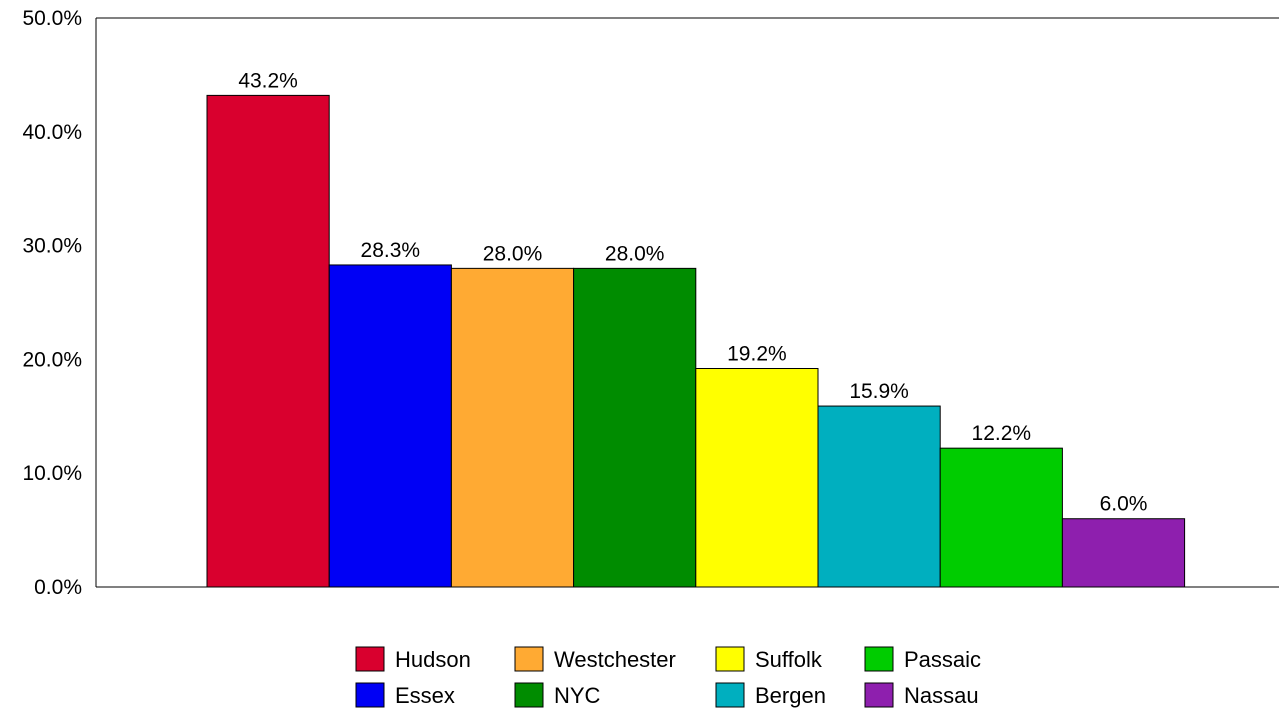  Describe the element at coordinates (789, 659) in the screenshot. I see `legend-label: Suffolk` at that location.